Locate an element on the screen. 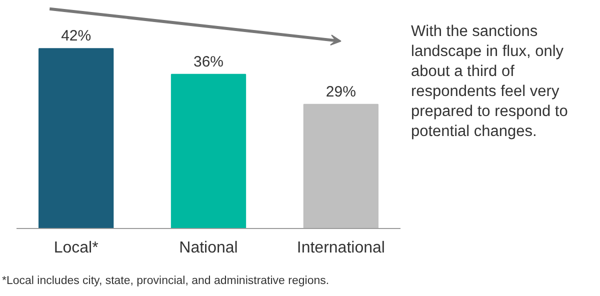  x-tick-label: International is located at coordinates (340, 248).